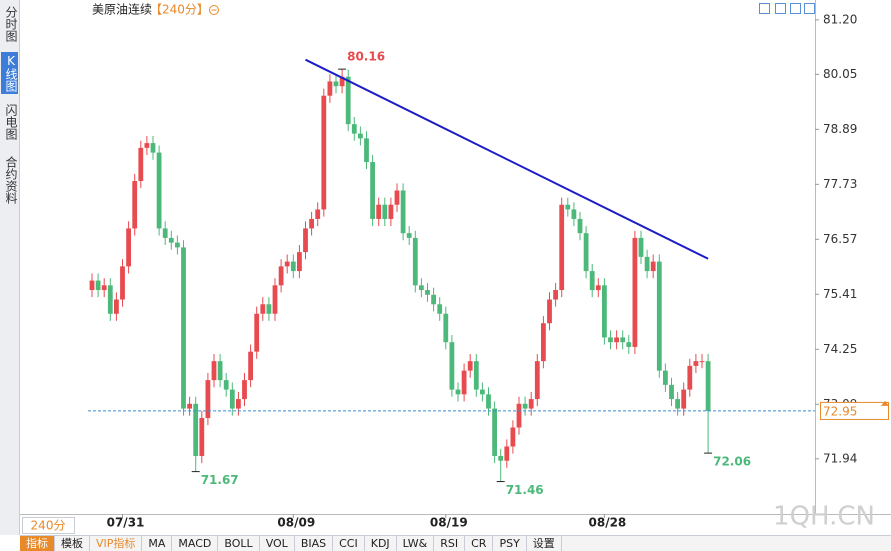  What do you see at coordinates (116, 543) in the screenshot?
I see `indicator-tab: VIP指标` at bounding box center [116, 543].